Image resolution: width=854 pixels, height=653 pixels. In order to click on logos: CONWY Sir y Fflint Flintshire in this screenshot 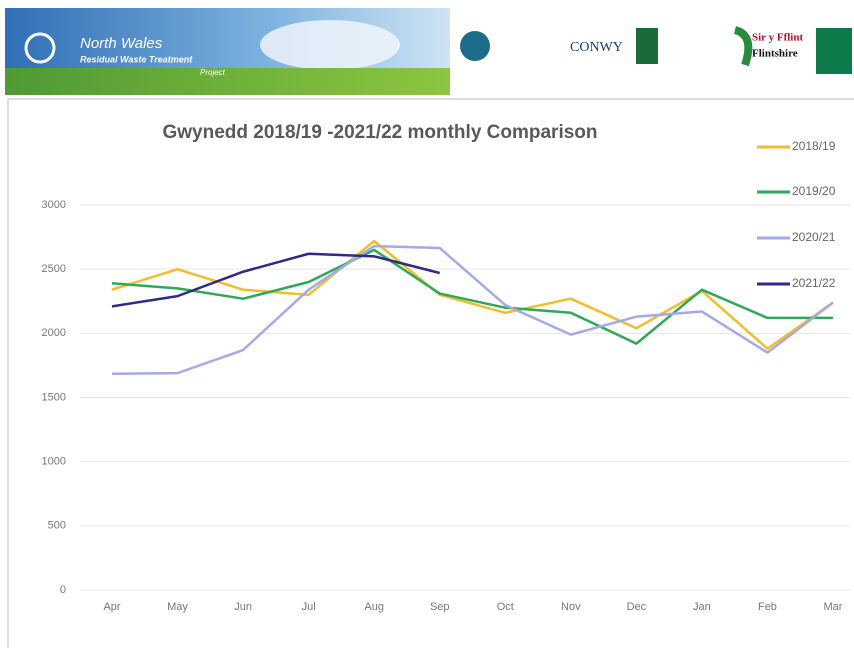, I will do `click(656, 50)`.